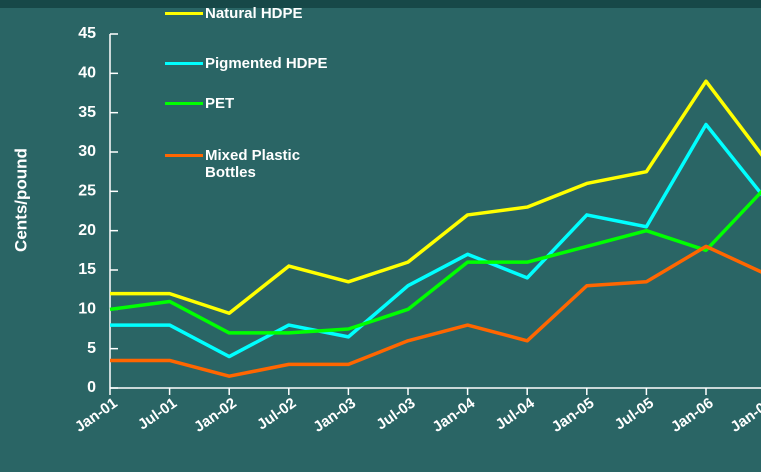 Image resolution: width=761 pixels, height=472 pixels. Describe the element at coordinates (380, 4) in the screenshot. I see `top-band` at that location.